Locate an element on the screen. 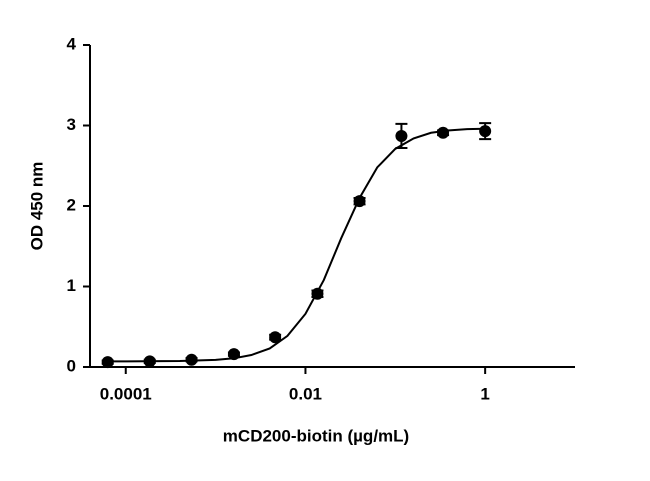  y-tick-label: 0 is located at coordinates (71, 365).